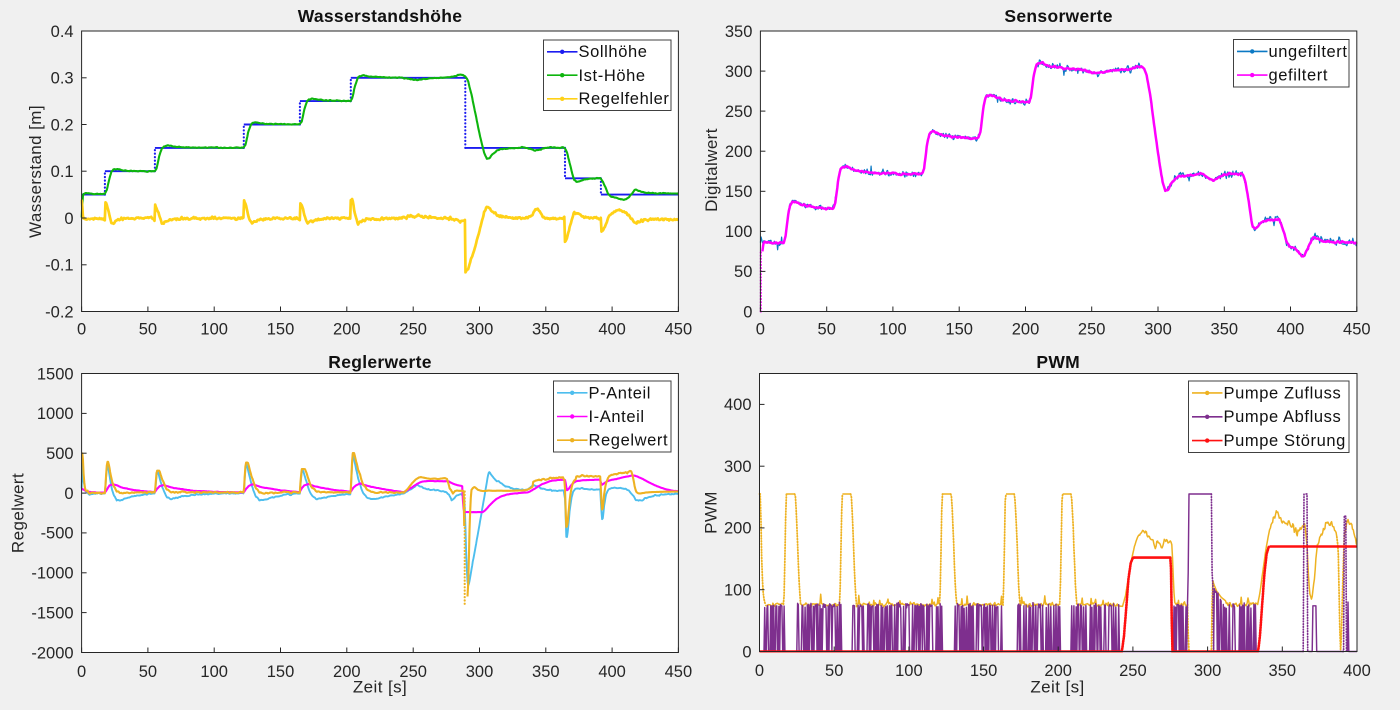 The height and width of the screenshot is (710, 1400). I want to click on svg-text: Pumpe Zufluss, so click(1283, 393).